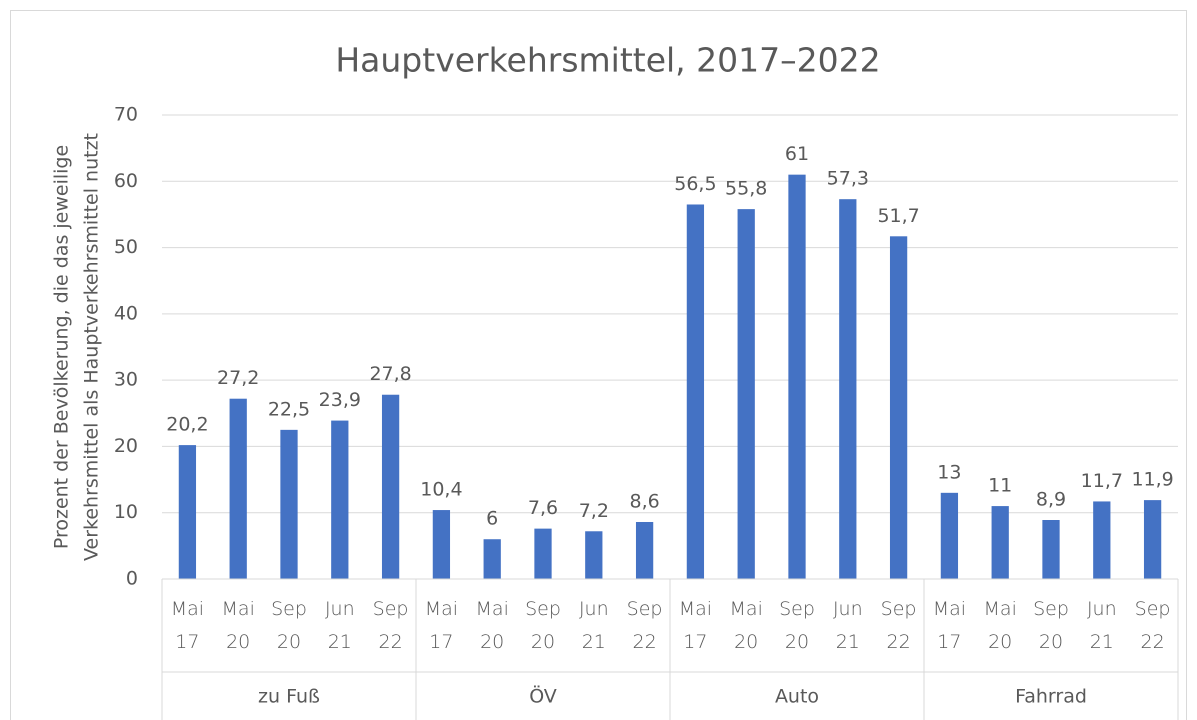  I want to click on y-tick-label: 70, so click(126, 115).